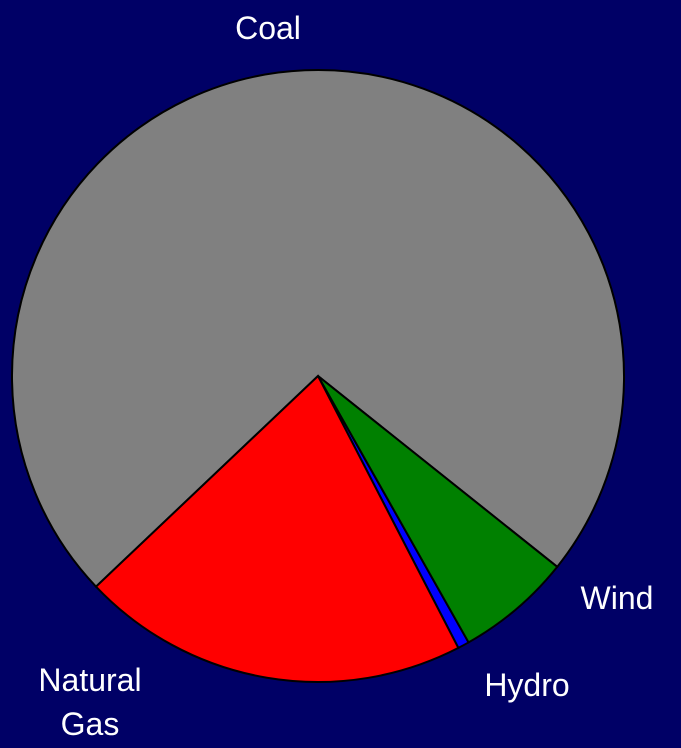 The width and height of the screenshot is (681, 748). Describe the element at coordinates (527, 685) in the screenshot. I see `slice-label: Hydro` at that location.